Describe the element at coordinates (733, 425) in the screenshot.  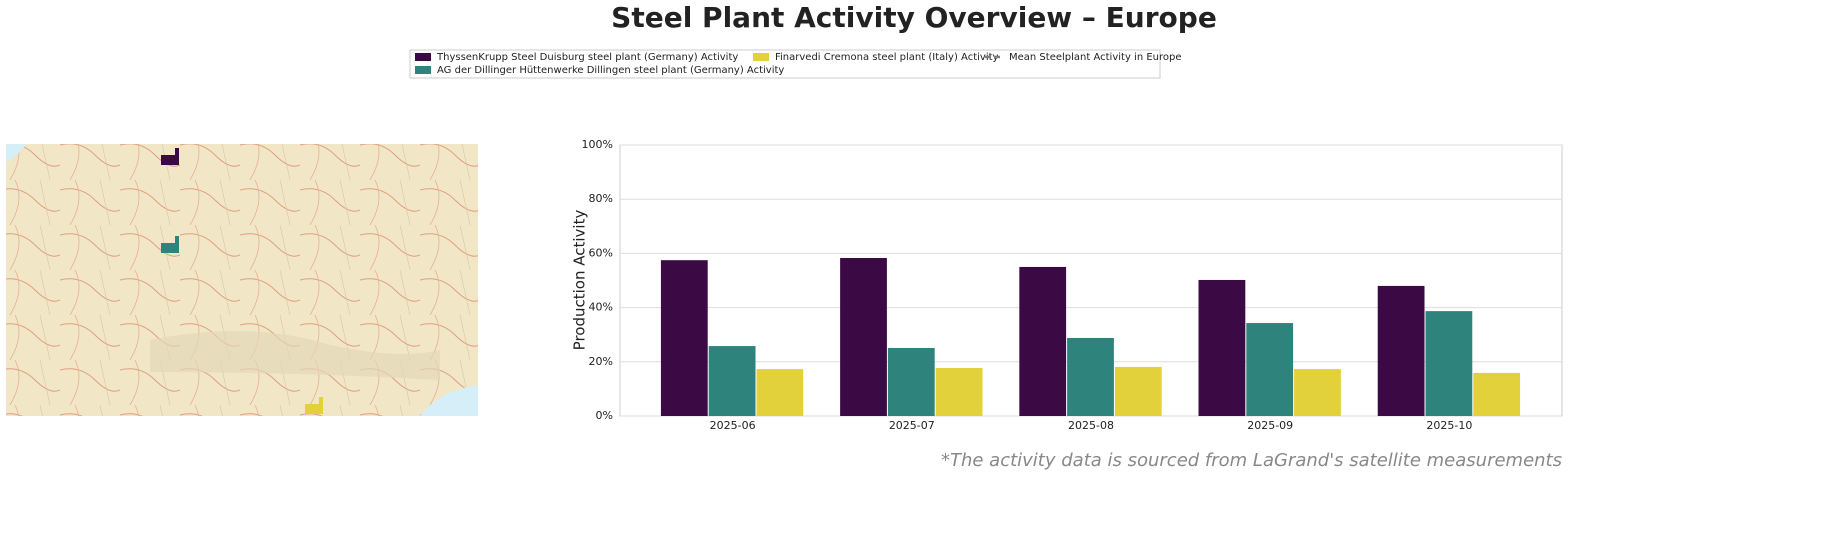
I see `x-tick-label: 2025-06` at that location.